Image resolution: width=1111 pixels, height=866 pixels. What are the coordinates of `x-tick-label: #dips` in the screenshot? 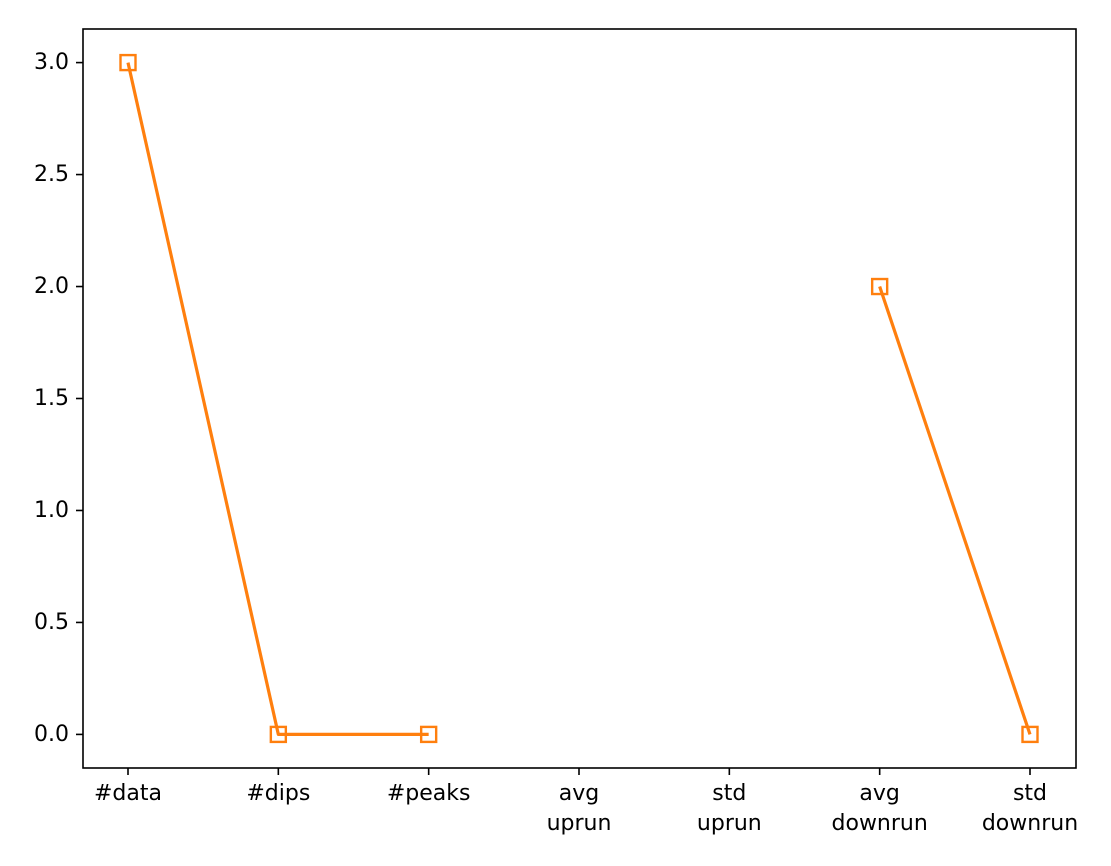 It's located at (278, 793).